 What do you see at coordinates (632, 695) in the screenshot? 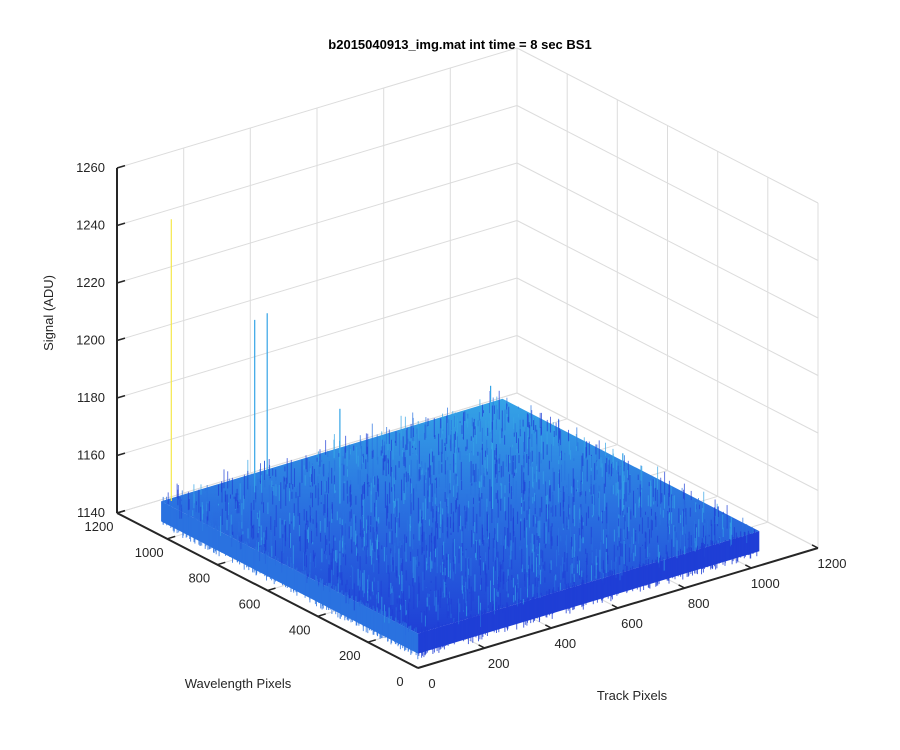
I see `x-axis-title: Track Pixels` at bounding box center [632, 695].